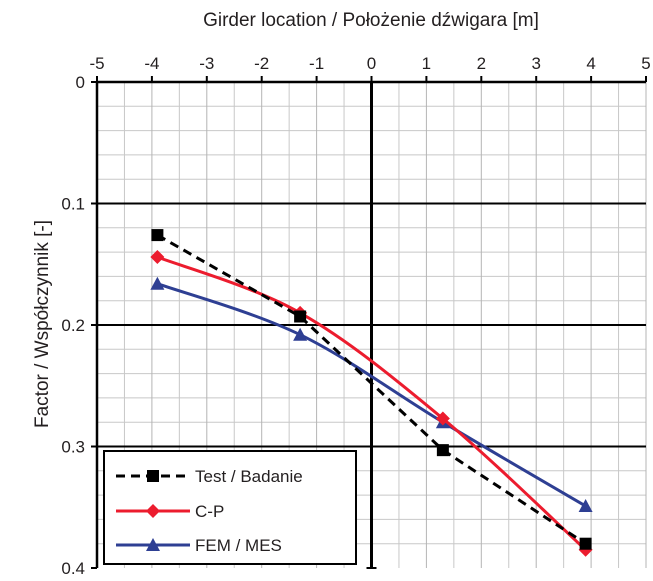 This screenshot has width=653, height=581. I want to click on y-tick-label: 0.1, so click(73, 204).